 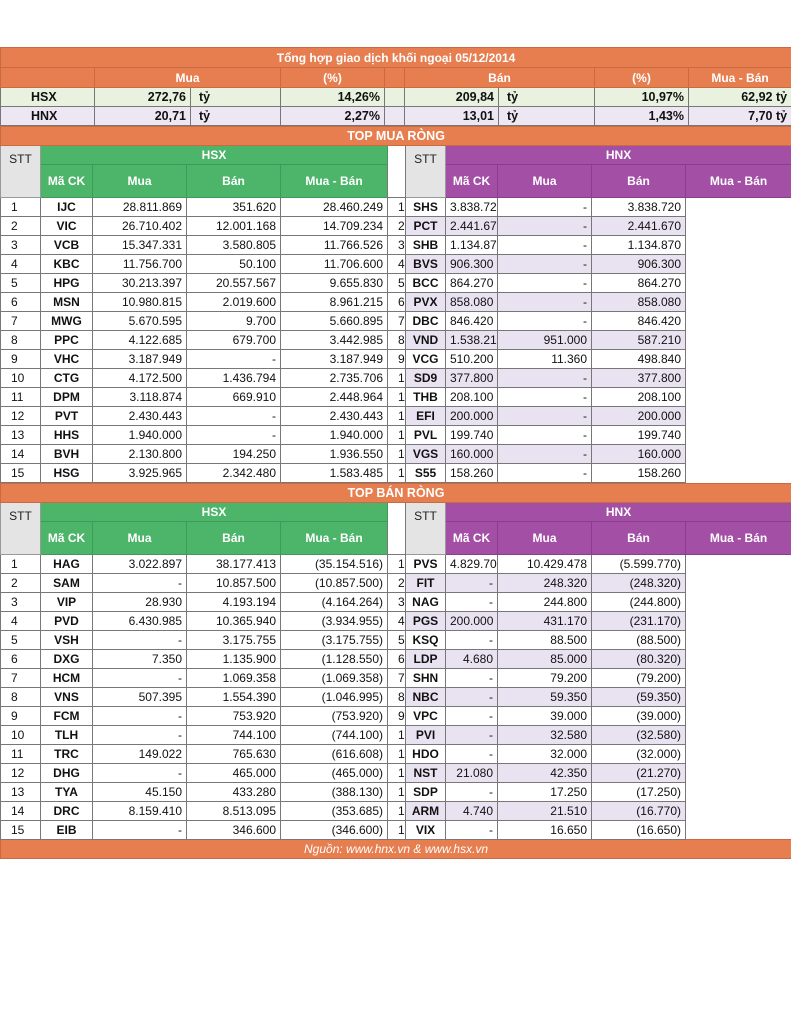 I want to click on hsx-header: HSX, so click(x=214, y=155).